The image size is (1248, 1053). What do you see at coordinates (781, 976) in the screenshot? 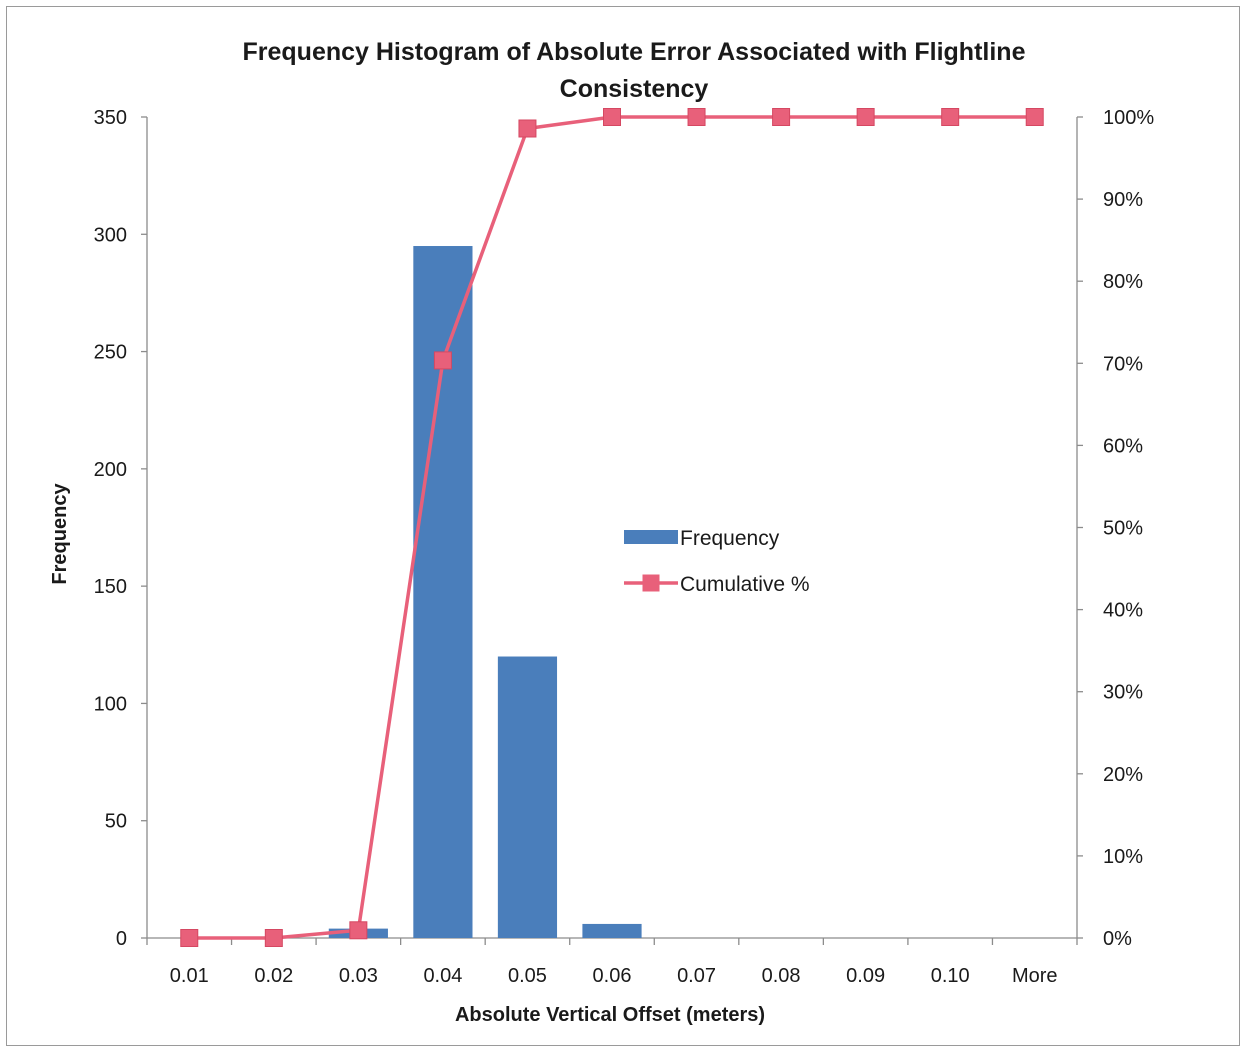
I see `x-tick-label: 0.08` at bounding box center [781, 976].